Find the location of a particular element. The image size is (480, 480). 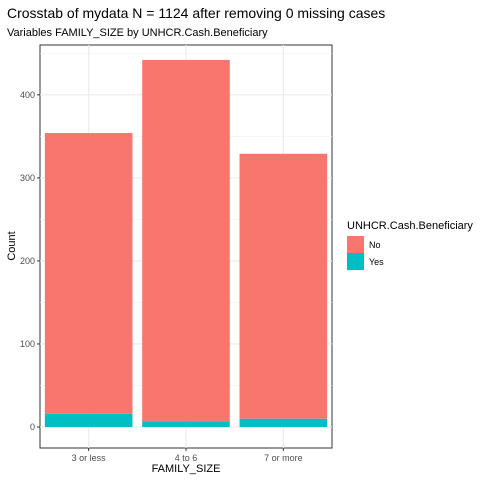

y-tick-label: 0 is located at coordinates (32, 427).